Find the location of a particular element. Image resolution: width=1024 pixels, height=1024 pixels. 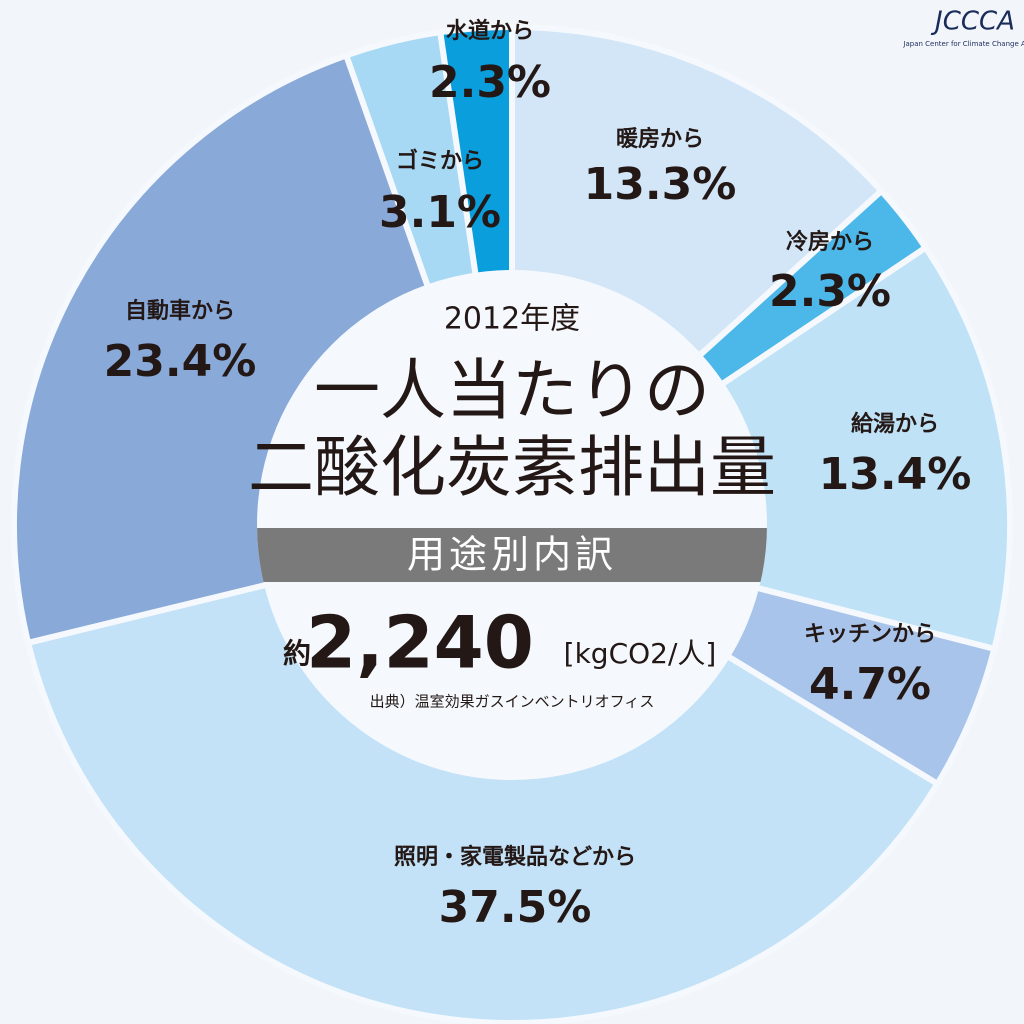

slice-name: 冷房から is located at coordinates (830, 242).